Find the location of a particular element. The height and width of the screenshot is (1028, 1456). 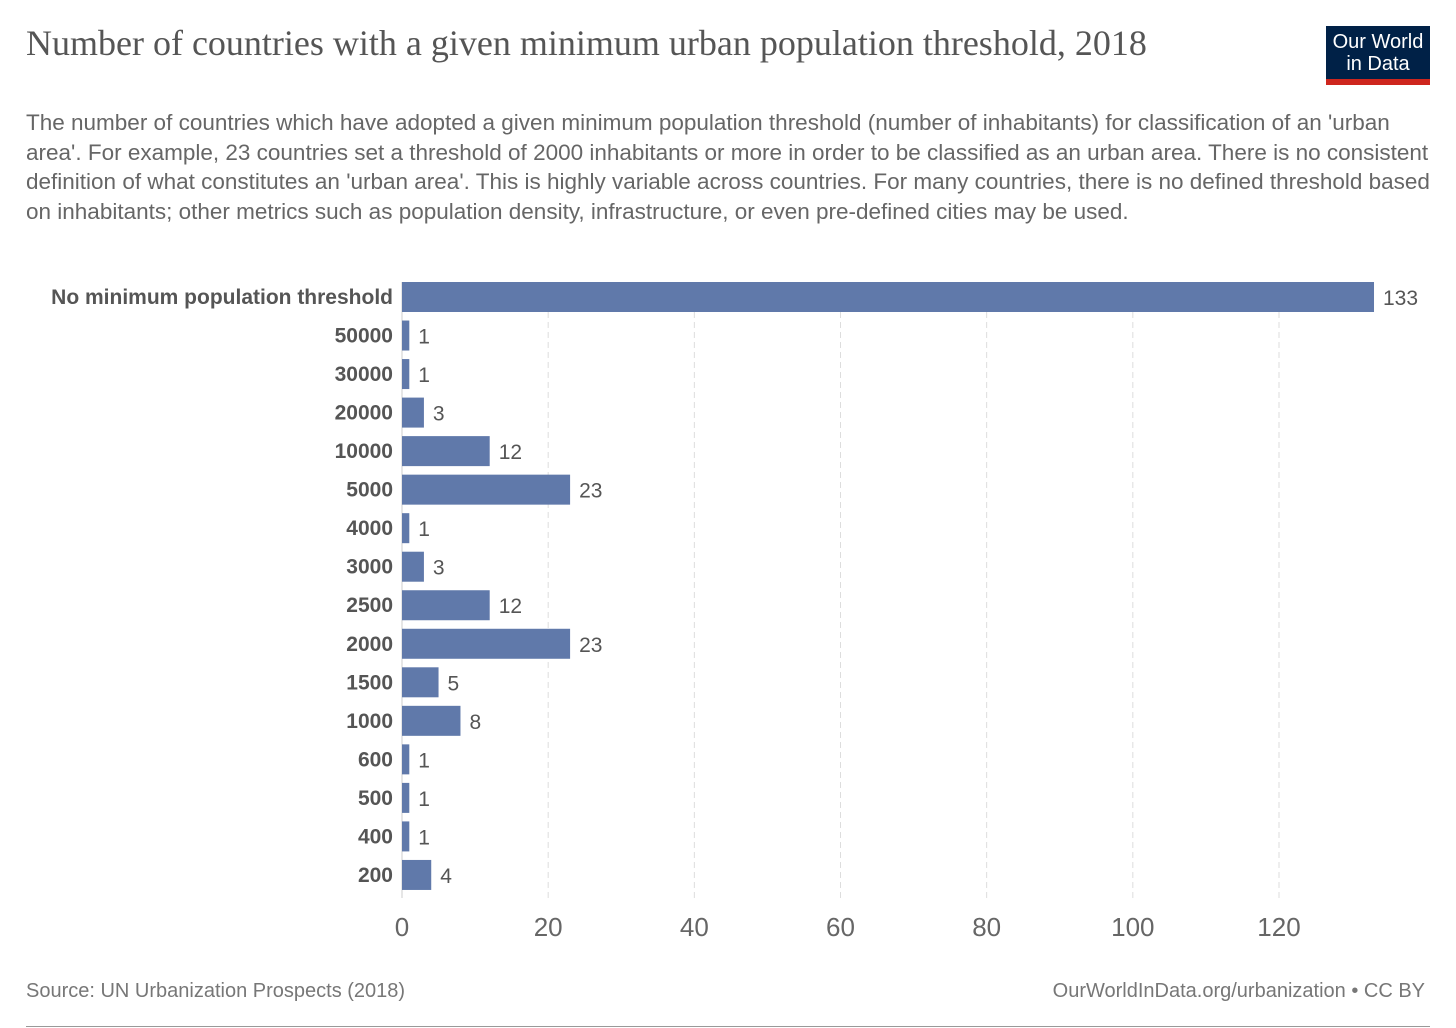

category-label: 3000 is located at coordinates (369, 567).